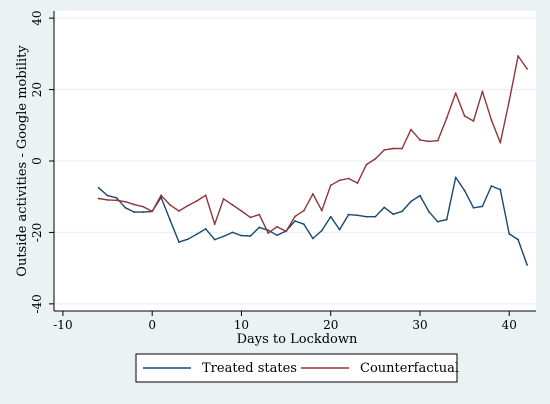  I want to click on y-tick-label: 20, so click(37, 89).